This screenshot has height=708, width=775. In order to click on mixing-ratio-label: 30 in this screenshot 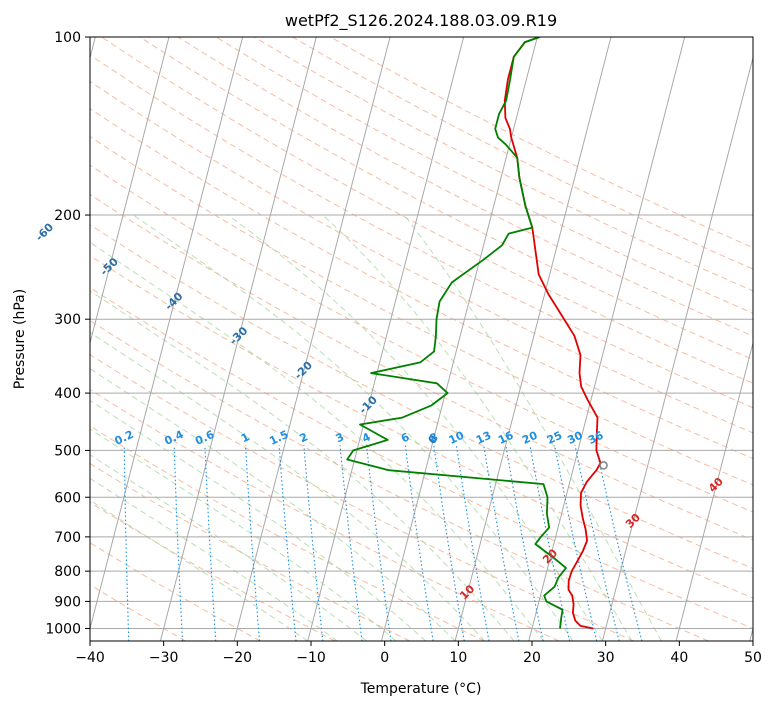, I will do `click(575, 438)`.